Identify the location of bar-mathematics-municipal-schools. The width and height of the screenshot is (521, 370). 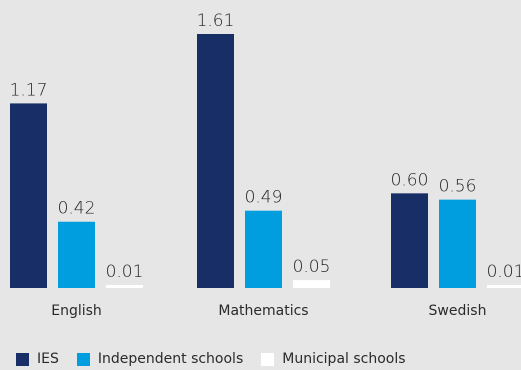
(311, 284).